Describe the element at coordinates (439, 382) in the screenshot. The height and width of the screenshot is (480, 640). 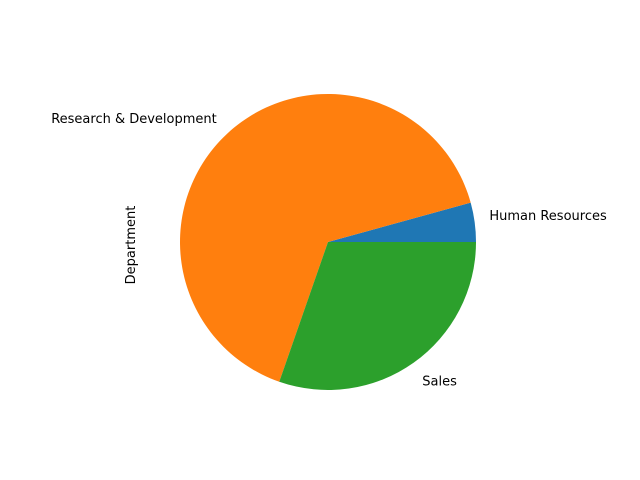
I see `pie-label-sales: Sales` at that location.